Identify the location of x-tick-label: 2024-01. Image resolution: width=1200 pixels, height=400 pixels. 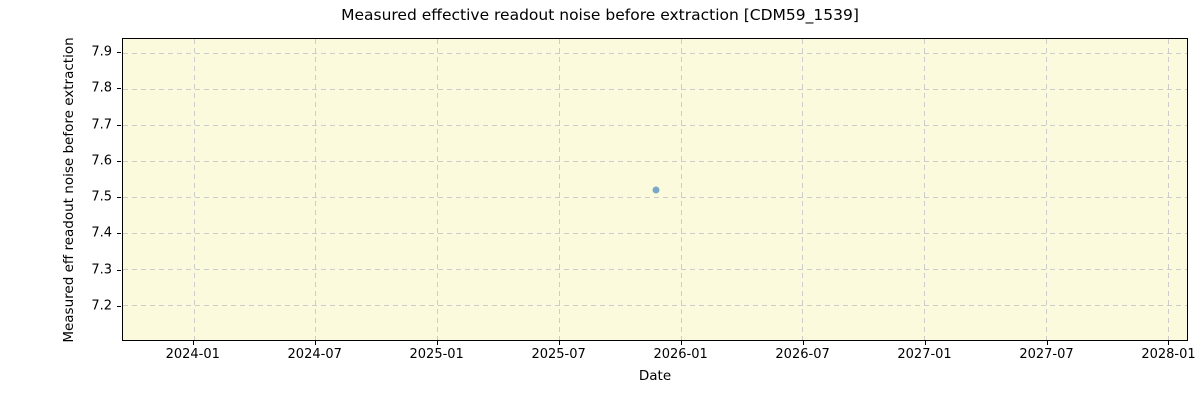
(192, 354).